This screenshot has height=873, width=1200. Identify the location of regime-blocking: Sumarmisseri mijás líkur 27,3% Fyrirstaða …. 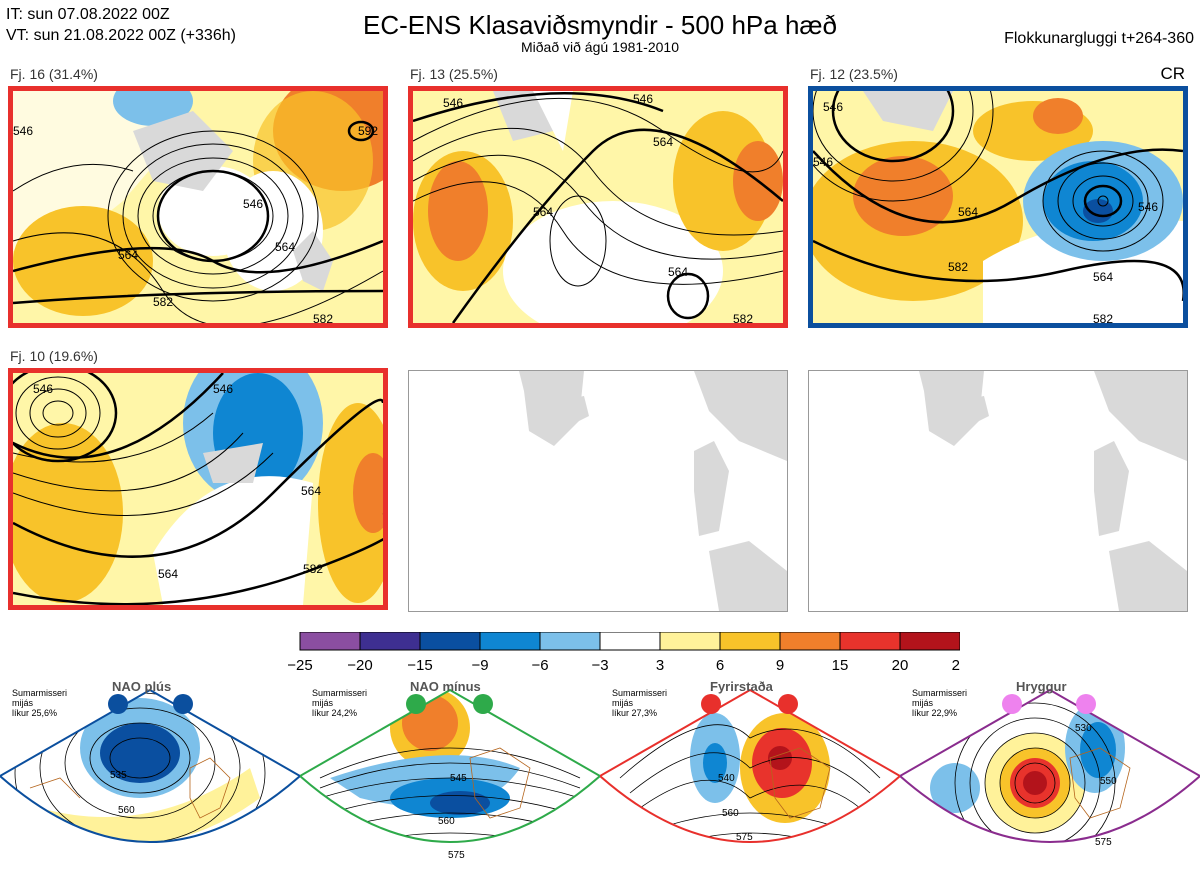
(750, 773).